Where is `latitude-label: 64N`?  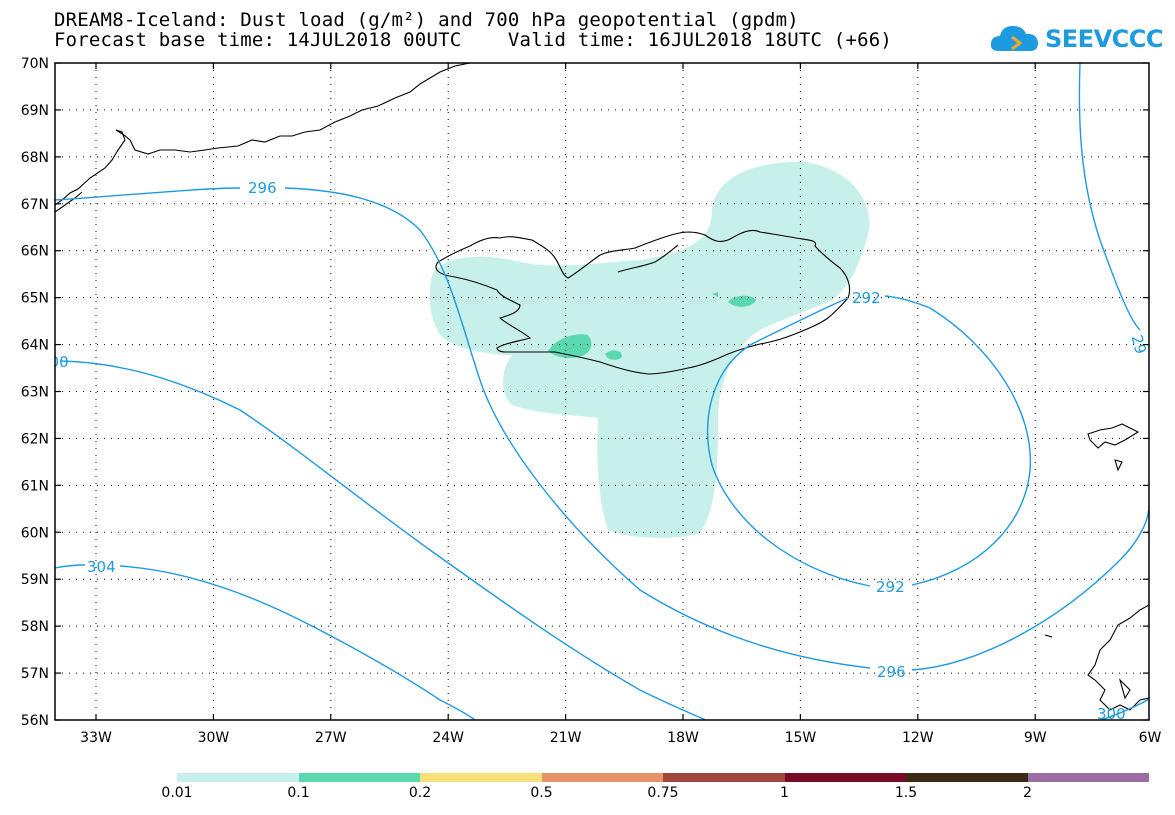 latitude-label: 64N is located at coordinates (35, 346).